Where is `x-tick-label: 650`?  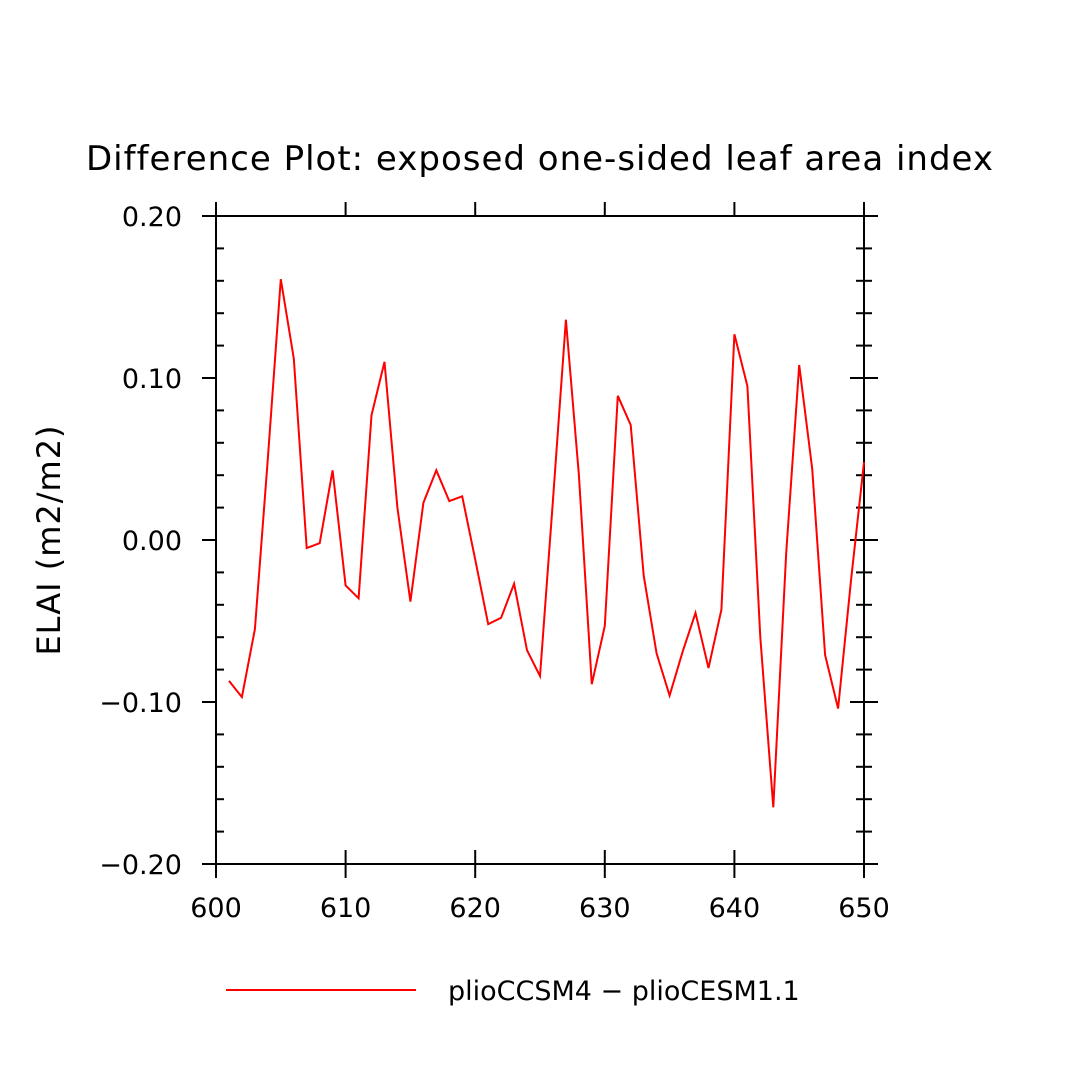 x-tick-label: 650 is located at coordinates (864, 908).